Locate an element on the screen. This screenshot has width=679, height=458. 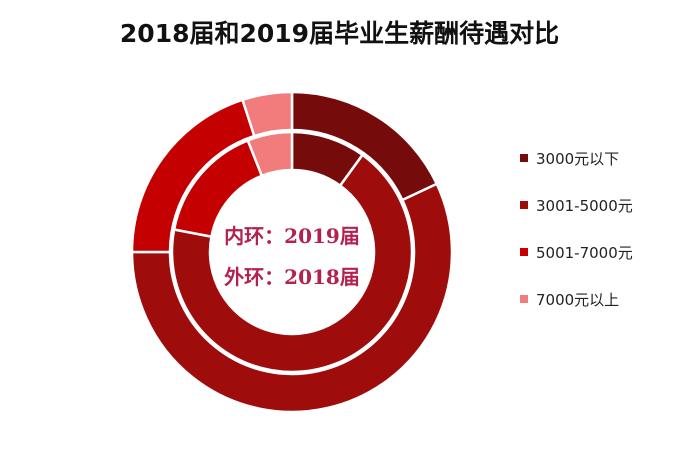
outer-ring-label: 外环：2018届 is located at coordinates (292, 277).